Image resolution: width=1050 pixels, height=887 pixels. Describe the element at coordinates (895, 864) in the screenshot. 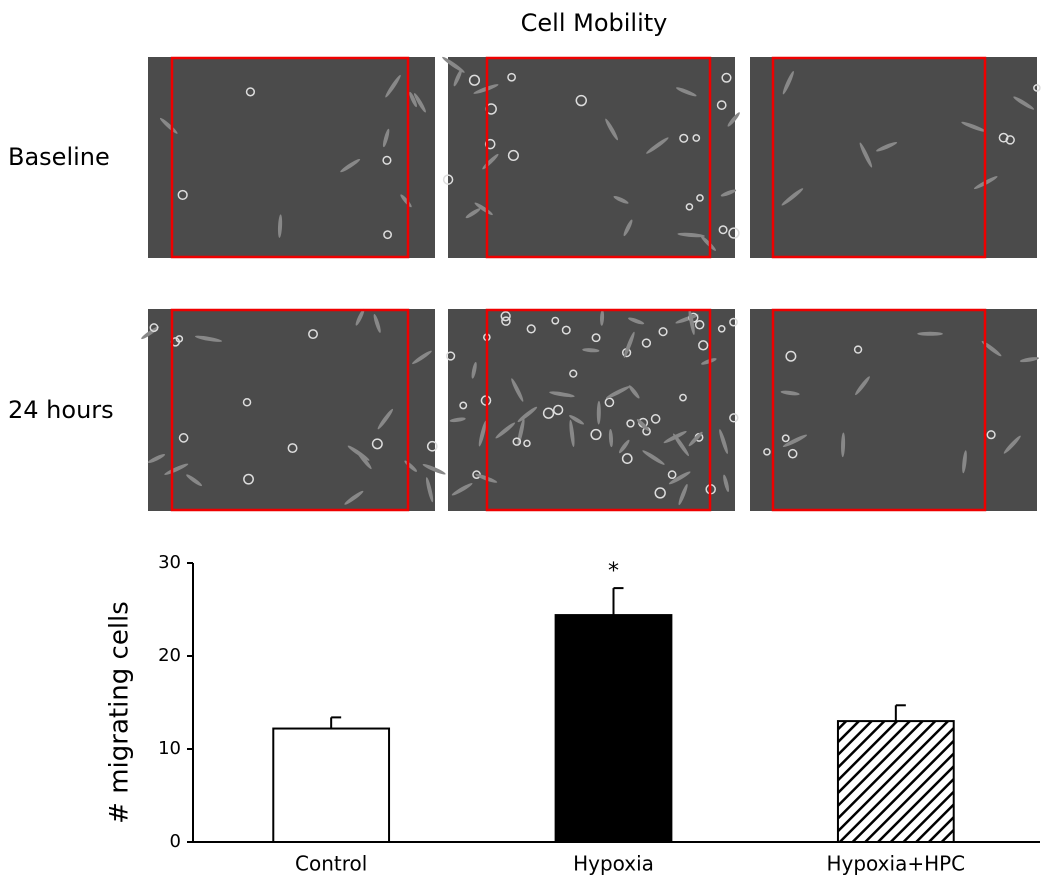

I see `x-tick-label: Hypoxia+HPC` at that location.